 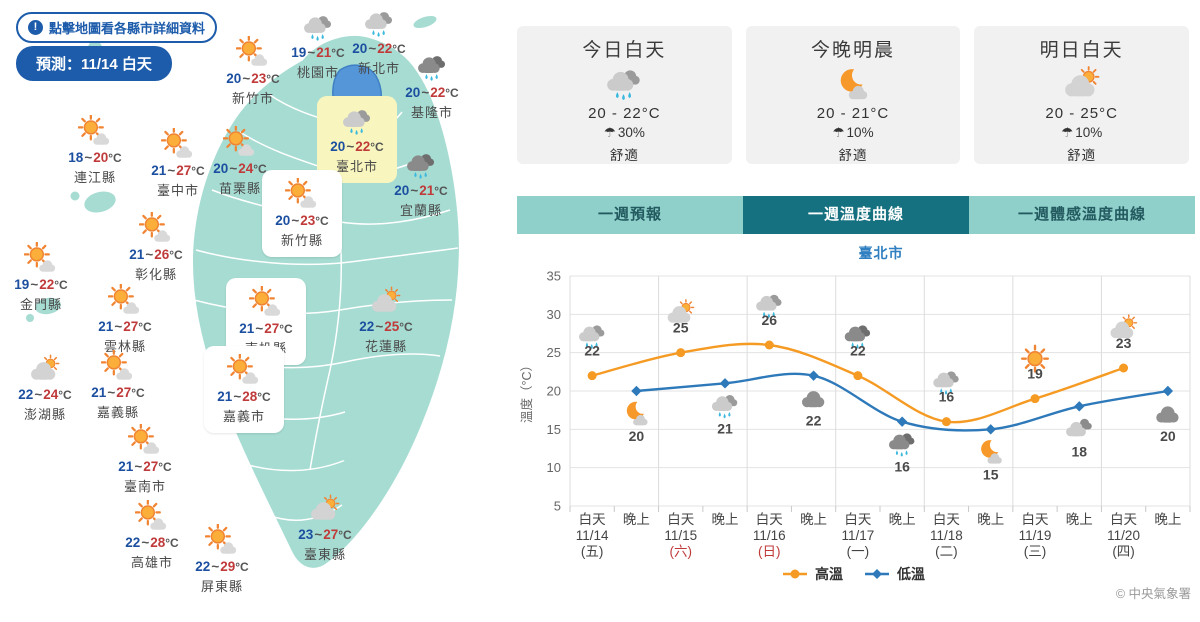 What do you see at coordinates (378, 68) in the screenshot?
I see `station-name: 新北市` at bounding box center [378, 68].